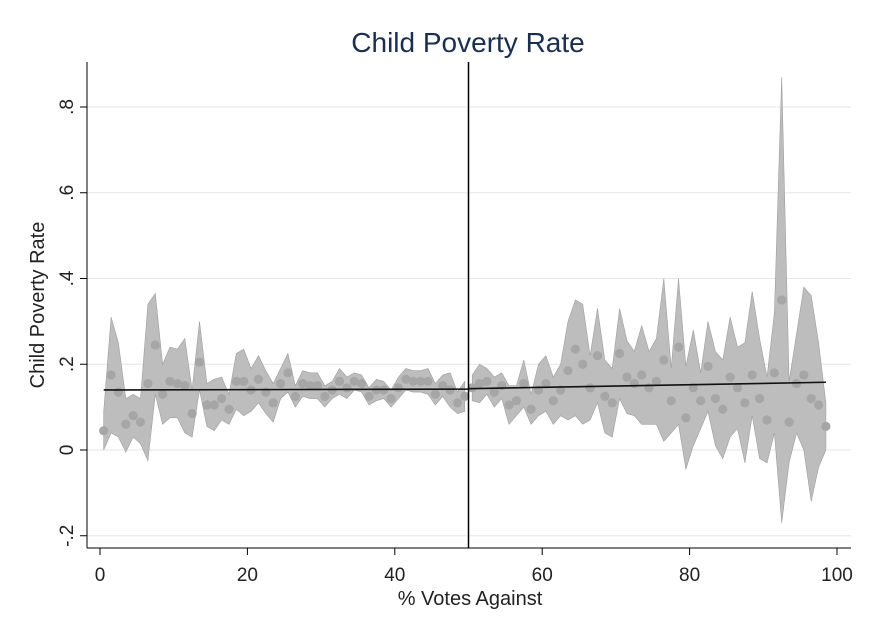  Describe the element at coordinates (689, 575) in the screenshot. I see `x-tick-label: 80` at that location.